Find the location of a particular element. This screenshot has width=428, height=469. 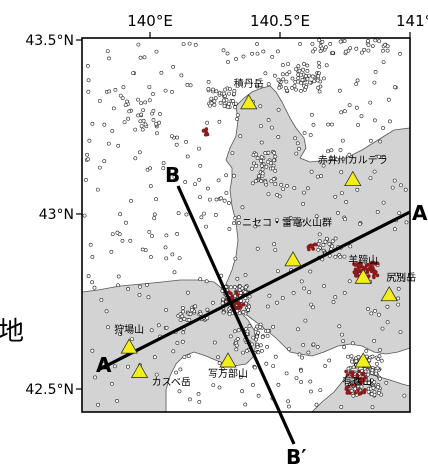

volcano-label: 尻別岳 is located at coordinates (401, 278).